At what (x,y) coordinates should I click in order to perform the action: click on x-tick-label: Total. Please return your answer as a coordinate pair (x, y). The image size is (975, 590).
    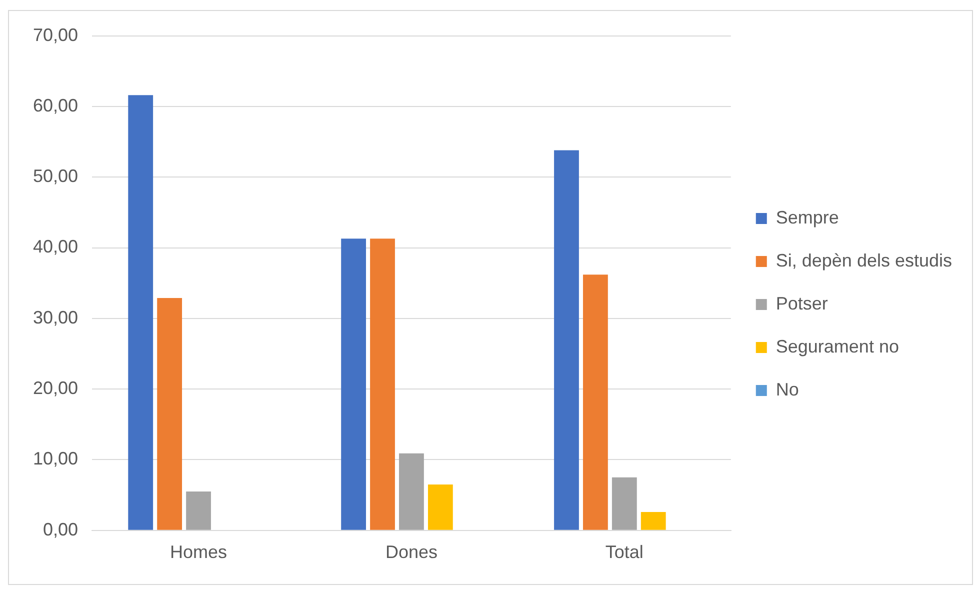
    Looking at the image, I should click on (624, 552).